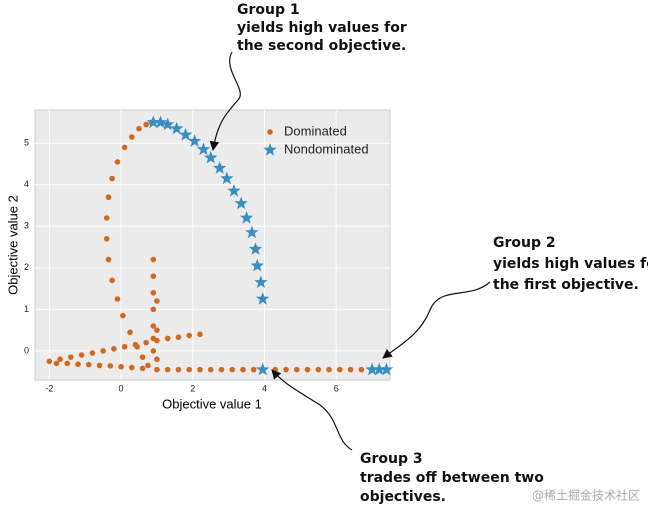 The width and height of the screenshot is (648, 514). Describe the element at coordinates (264, 388) in the screenshot. I see `x-tick-label: 4` at that location.